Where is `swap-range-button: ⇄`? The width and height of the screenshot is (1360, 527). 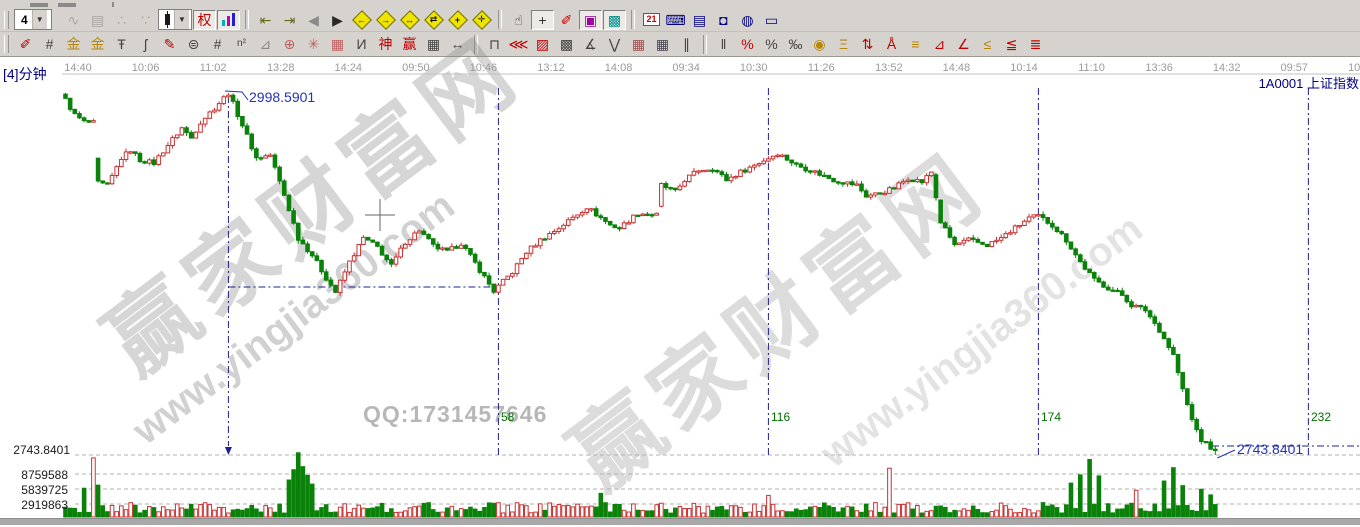 swap-range-button: ⇄ is located at coordinates (433, 19).